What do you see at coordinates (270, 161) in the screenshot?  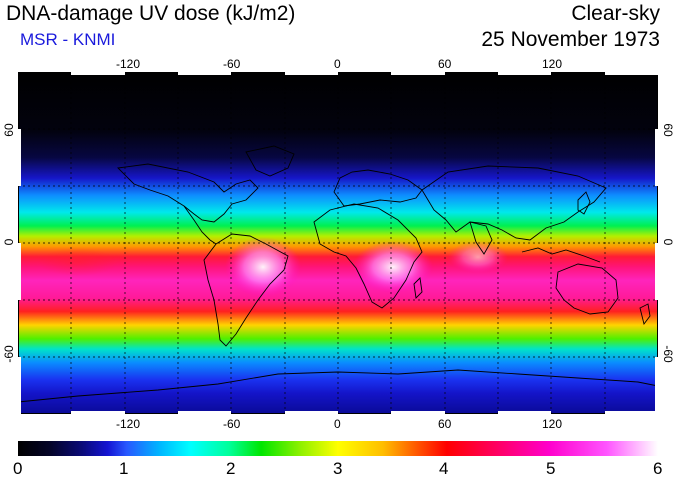 I see `coast-greenland` at bounding box center [270, 161].